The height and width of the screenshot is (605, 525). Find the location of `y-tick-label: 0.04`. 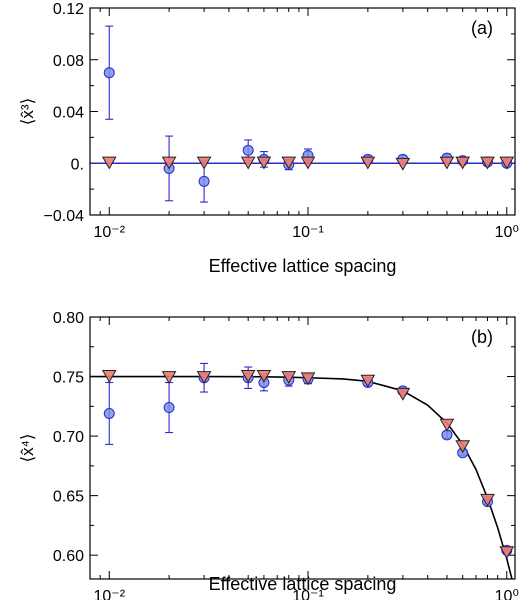

y-tick-label: 0.04 is located at coordinates (68, 113).